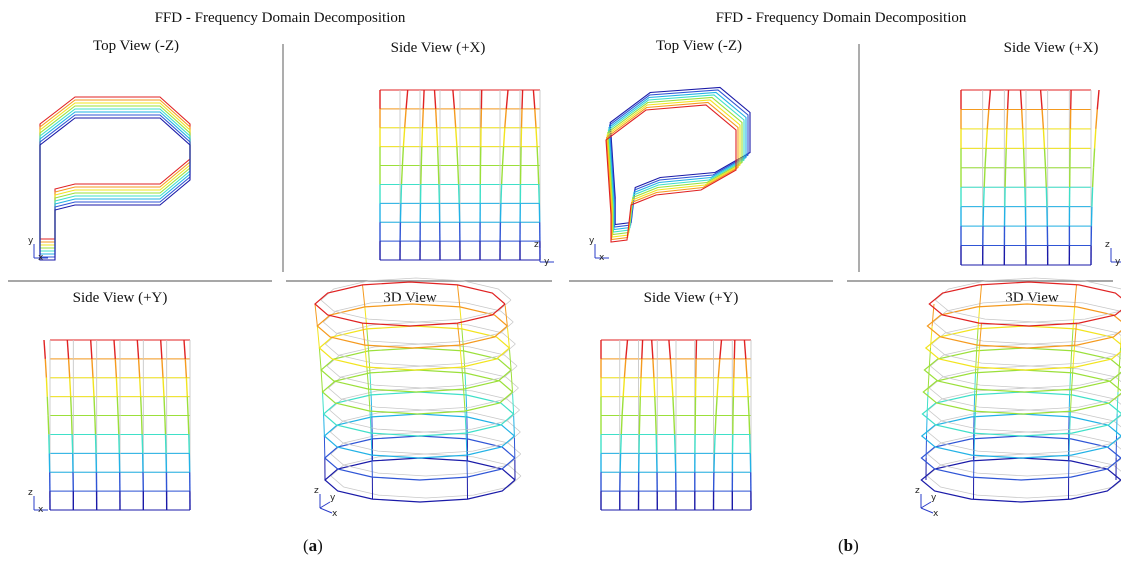 The width and height of the screenshot is (1121, 566). What do you see at coordinates (602, 258) in the screenshot?
I see `axis-label-horizontal: x` at bounding box center [602, 258].